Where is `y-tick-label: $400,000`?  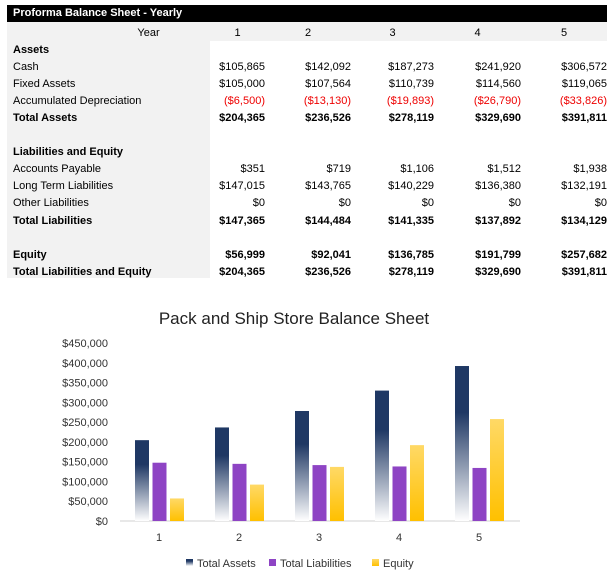
y-tick-label: $400,000 is located at coordinates (85, 364).